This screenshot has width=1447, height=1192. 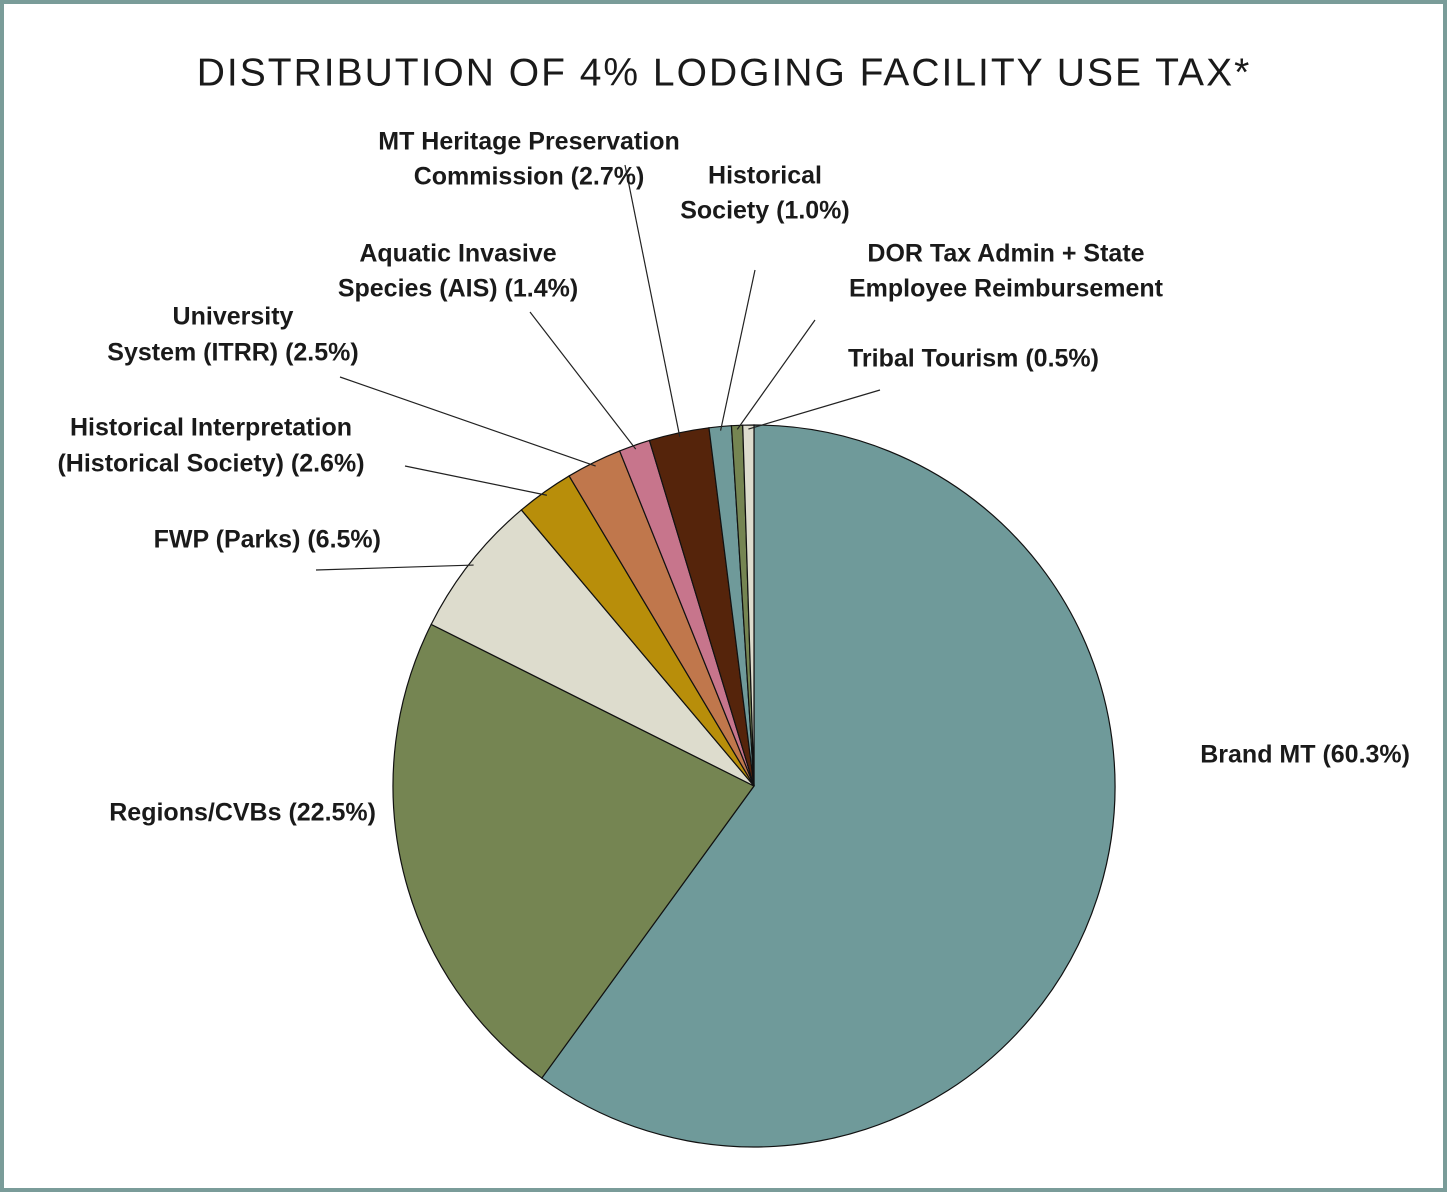 I want to click on slice-label: DOR Tax Admin + State, so click(x=1005, y=254).